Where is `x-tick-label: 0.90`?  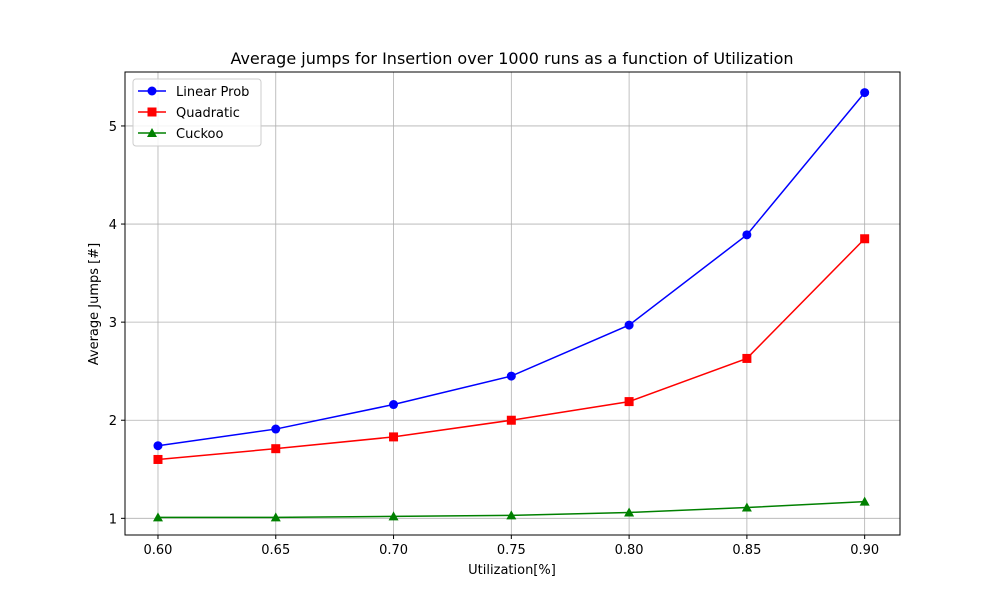 x-tick-label: 0.90 is located at coordinates (864, 550).